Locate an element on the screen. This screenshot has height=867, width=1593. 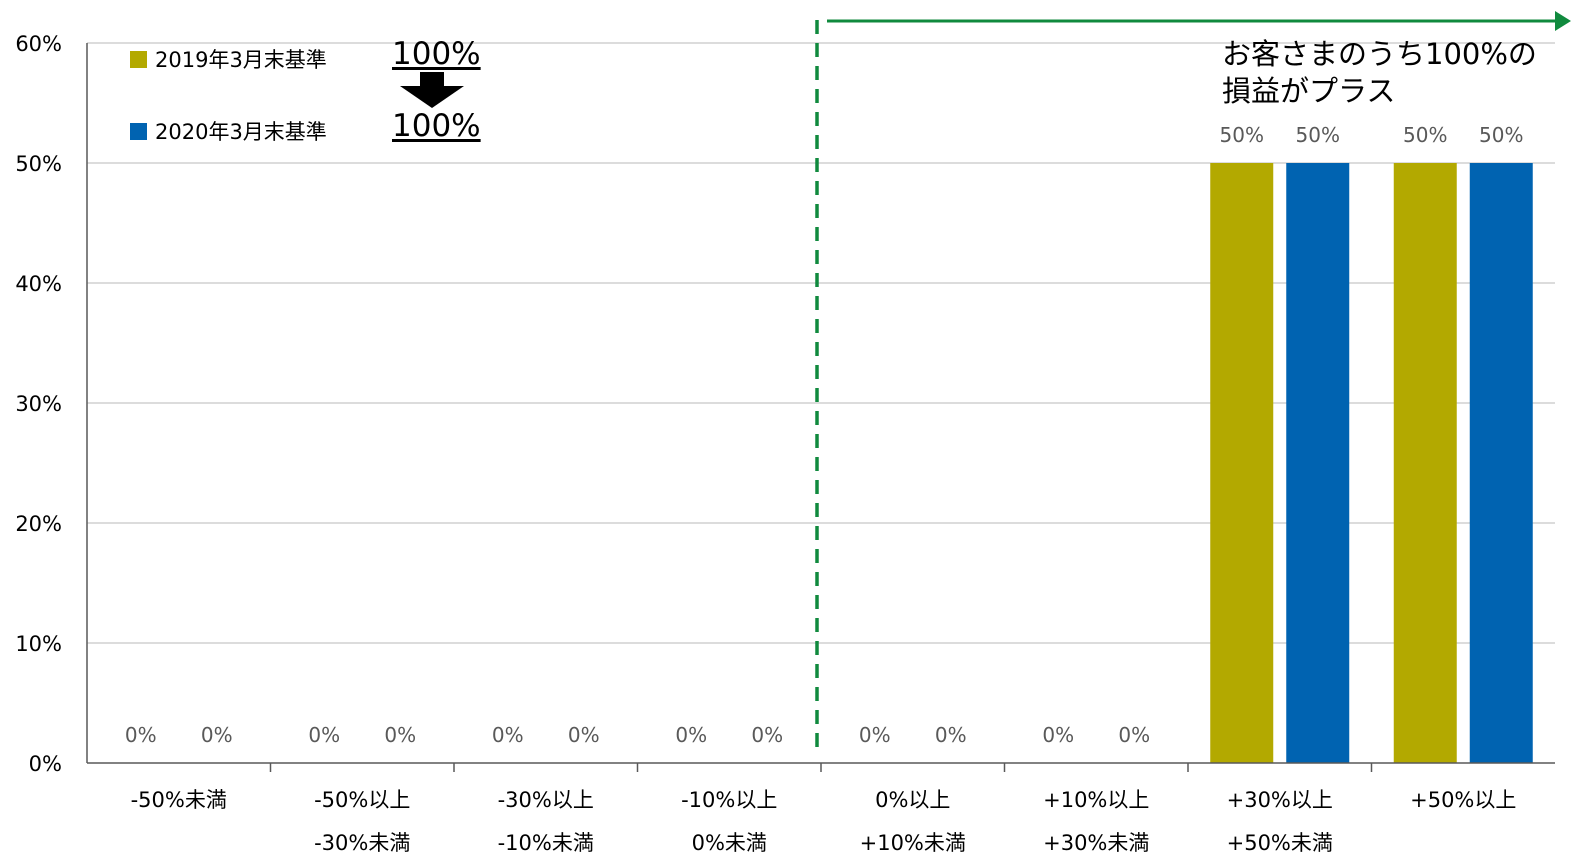
right-arrow-icon is located at coordinates (1563, 21).